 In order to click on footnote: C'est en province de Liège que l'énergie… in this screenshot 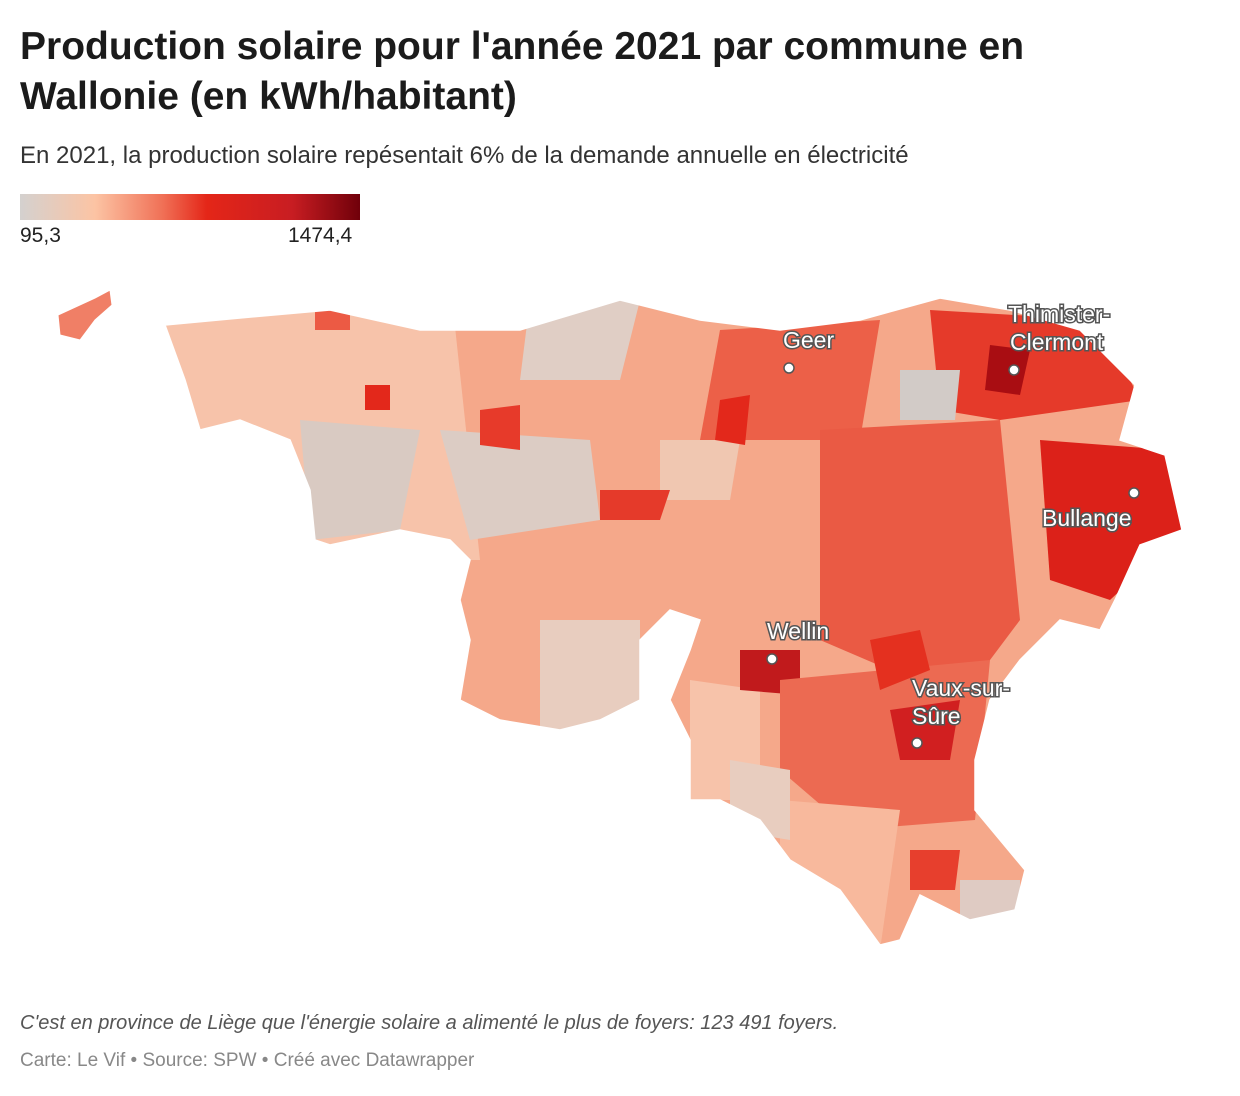, I will do `click(429, 1023)`.